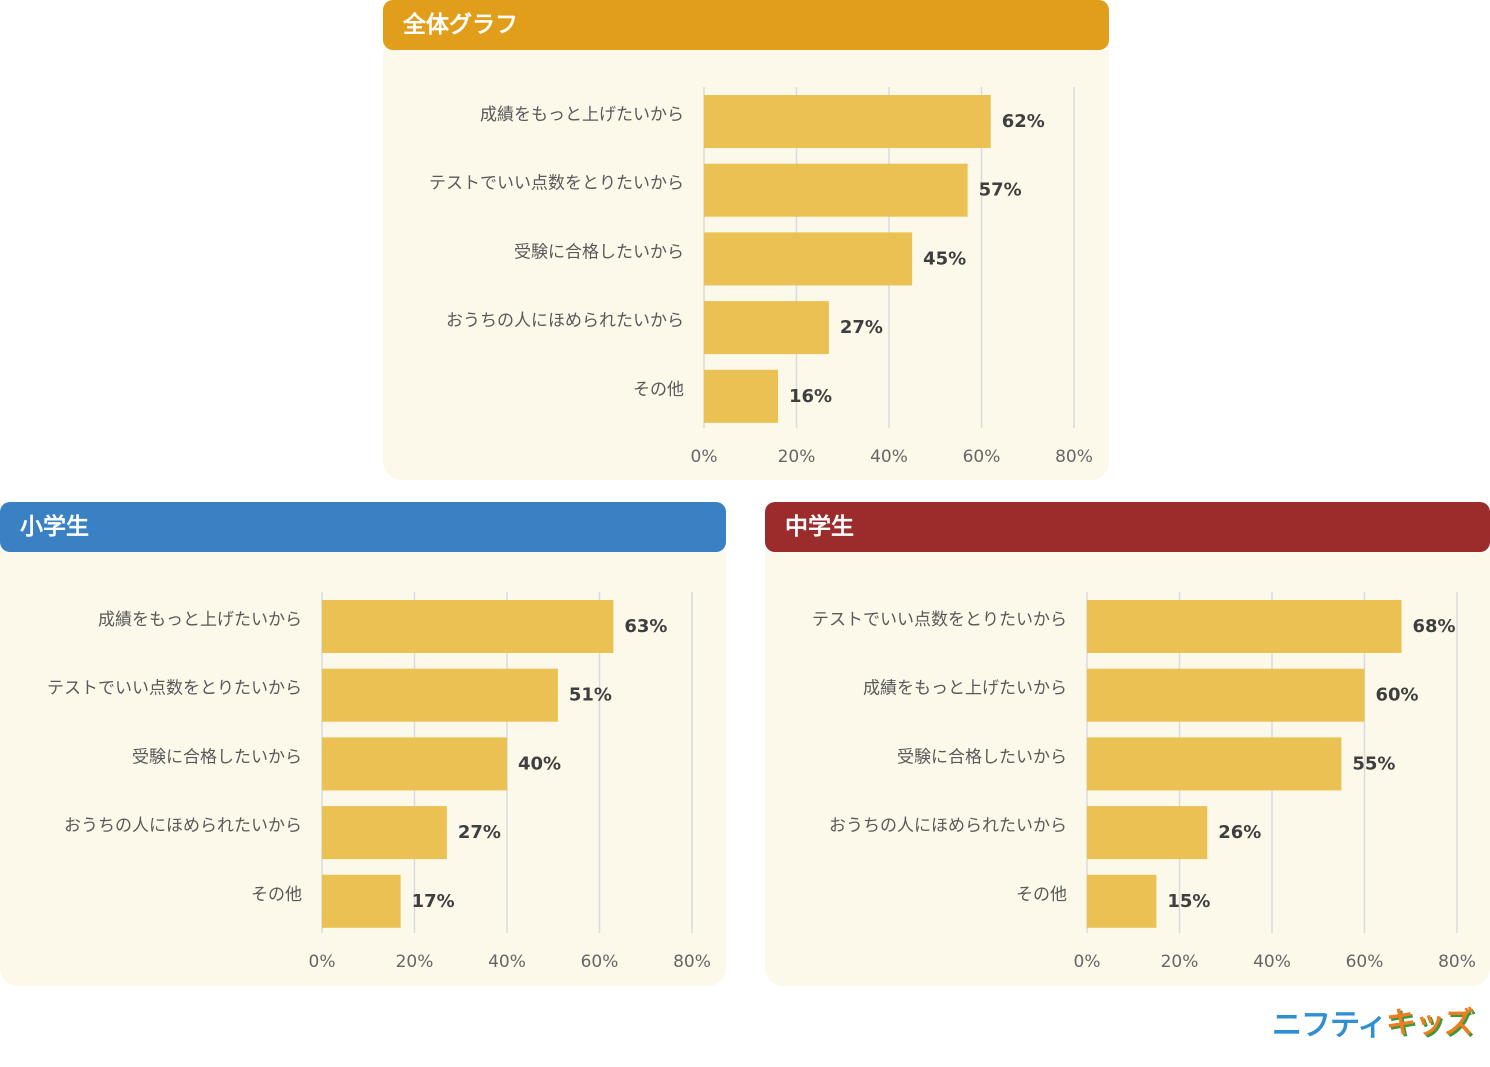  I want to click on data-label: 55%, so click(1373, 763).